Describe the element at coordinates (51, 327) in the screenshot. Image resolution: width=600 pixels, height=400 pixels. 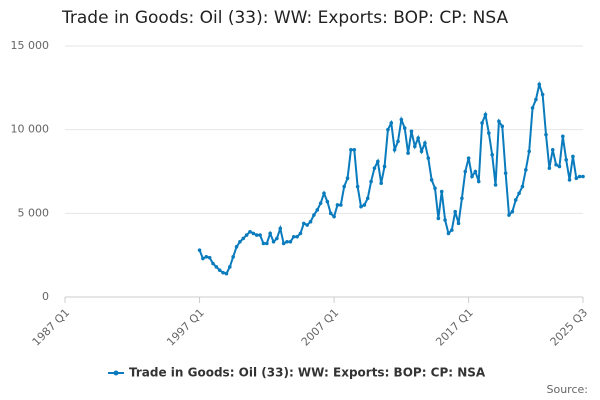
I see `x-tick-label: 1987 Q1` at that location.